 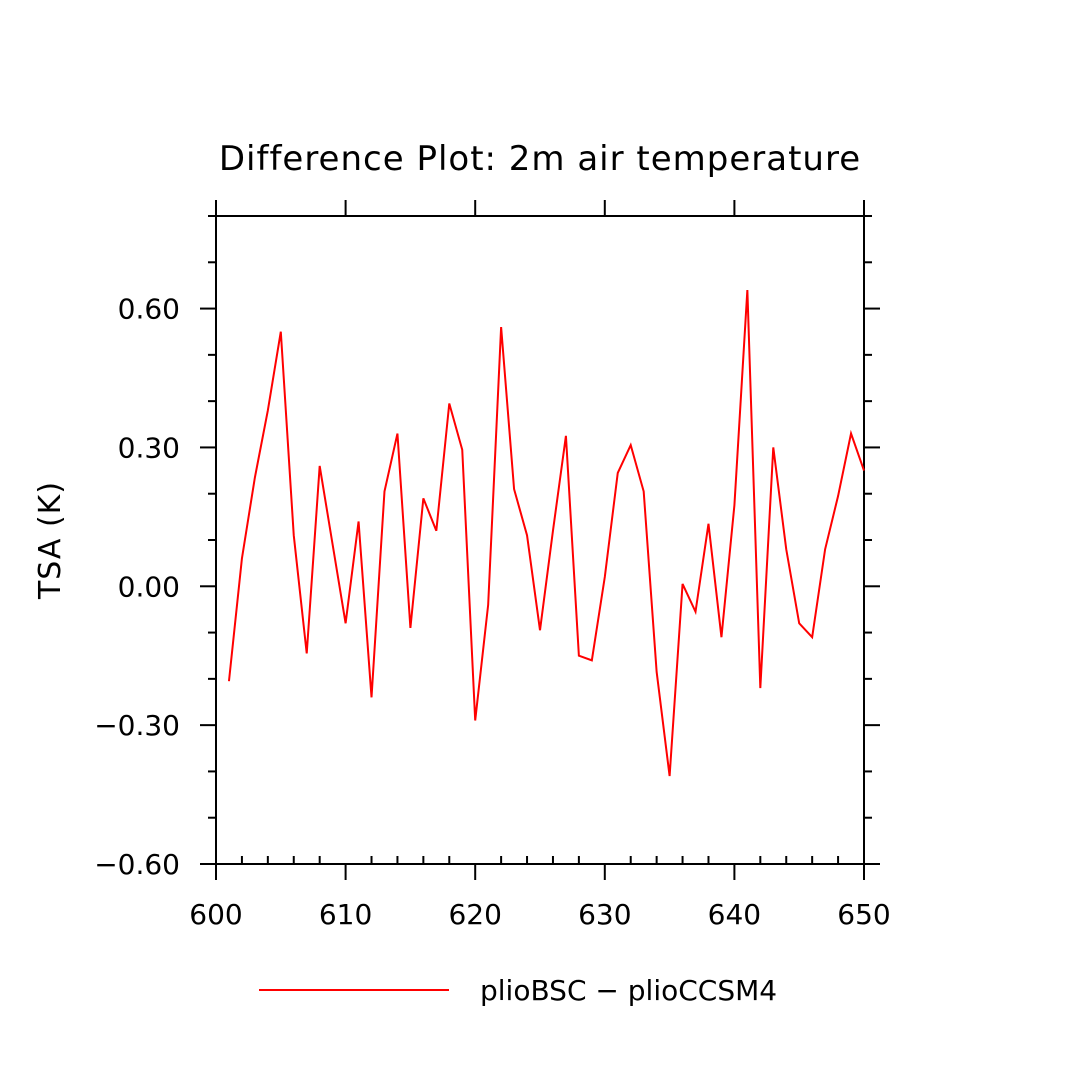 What do you see at coordinates (215, 914) in the screenshot?
I see `x-tick-label: 600` at bounding box center [215, 914].